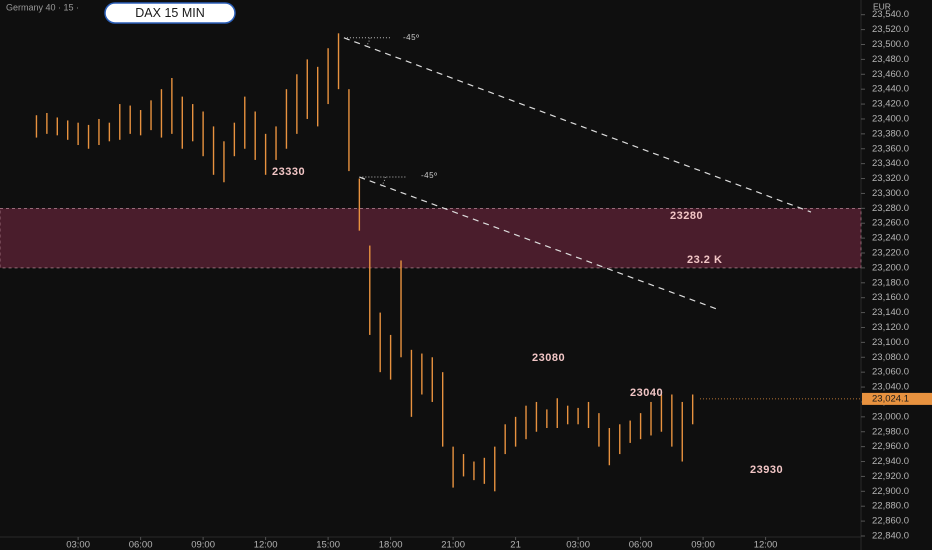  What do you see at coordinates (890, 267) in the screenshot?
I see `y-tick-label: 23,200.0` at bounding box center [890, 267].